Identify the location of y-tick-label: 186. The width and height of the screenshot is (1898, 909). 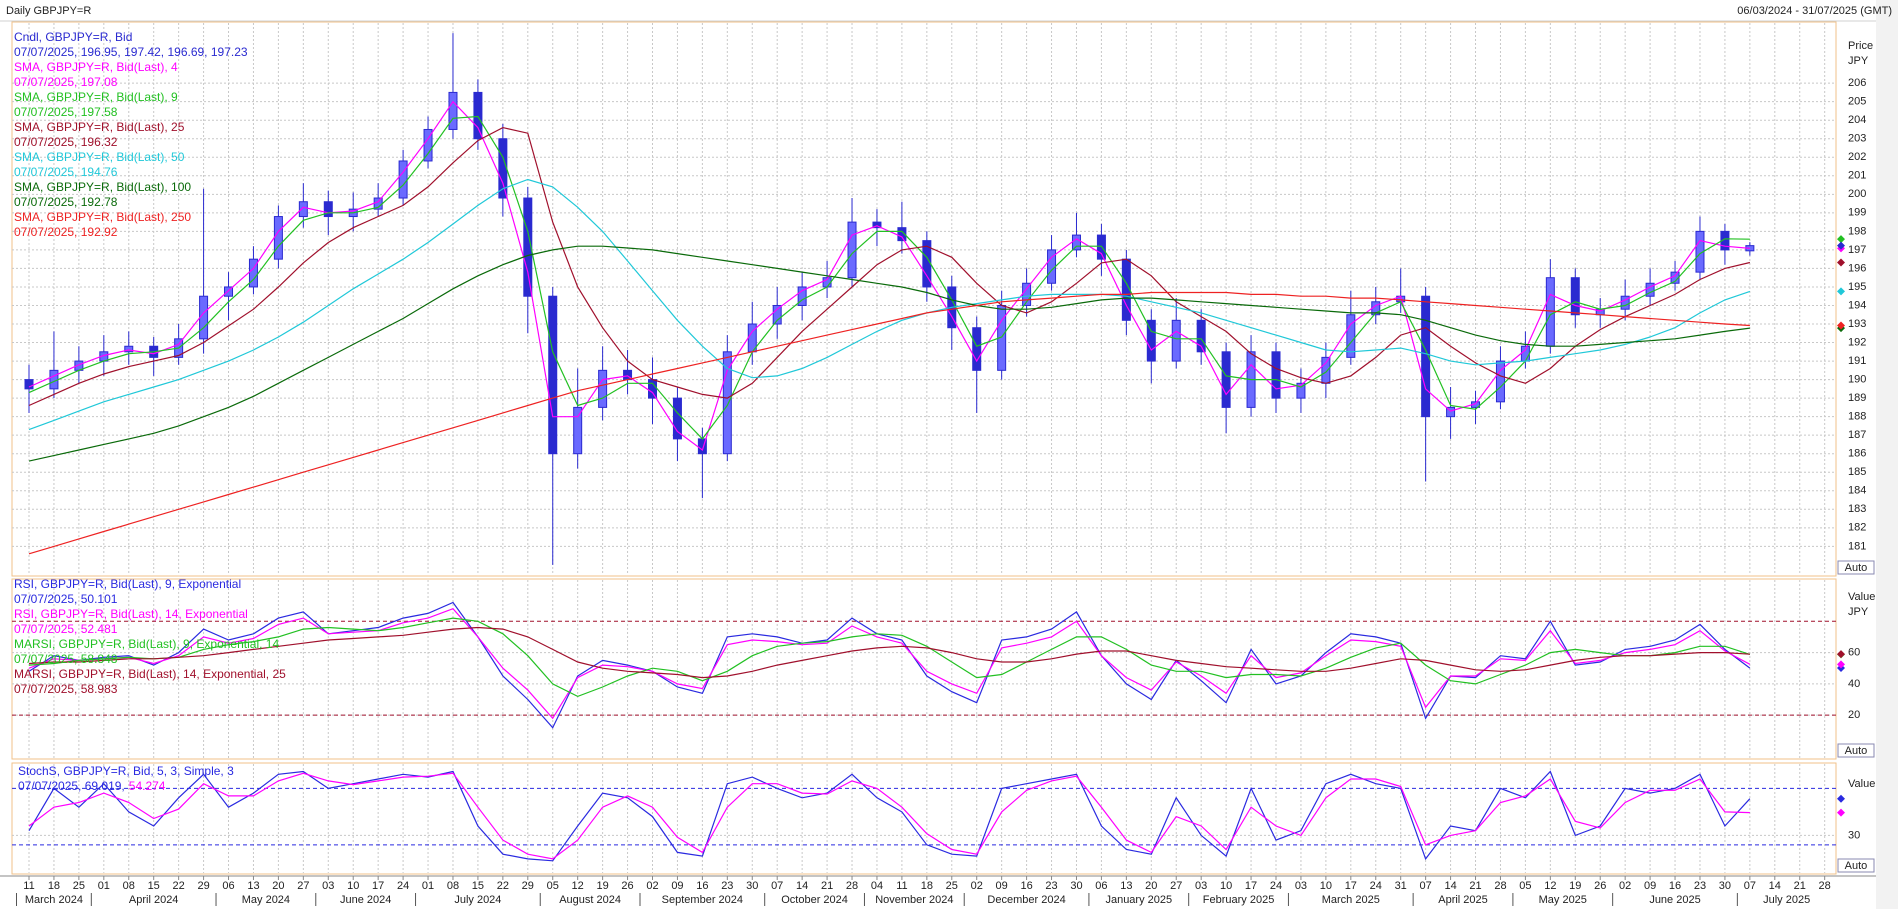
(1857, 454).